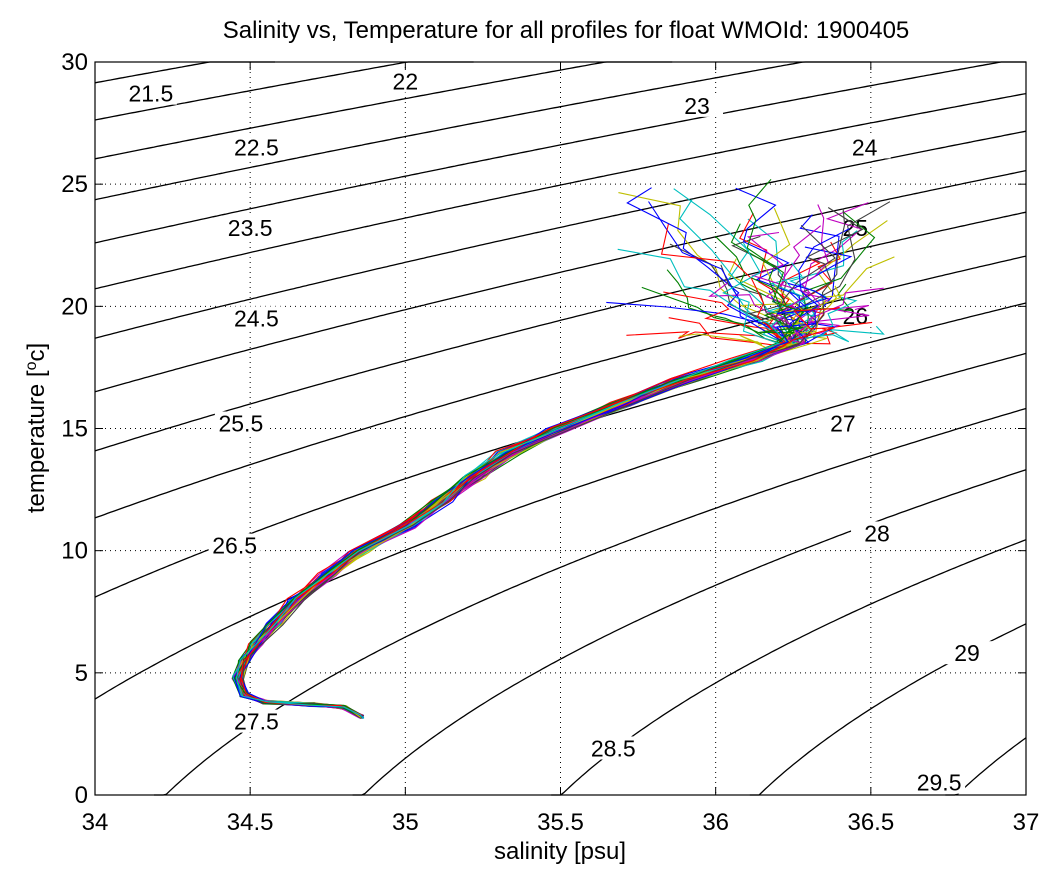 Image resolution: width=1050 pixels, height=871 pixels. Describe the element at coordinates (560, 851) in the screenshot. I see `x-axis-label: salinity [psu]` at that location.